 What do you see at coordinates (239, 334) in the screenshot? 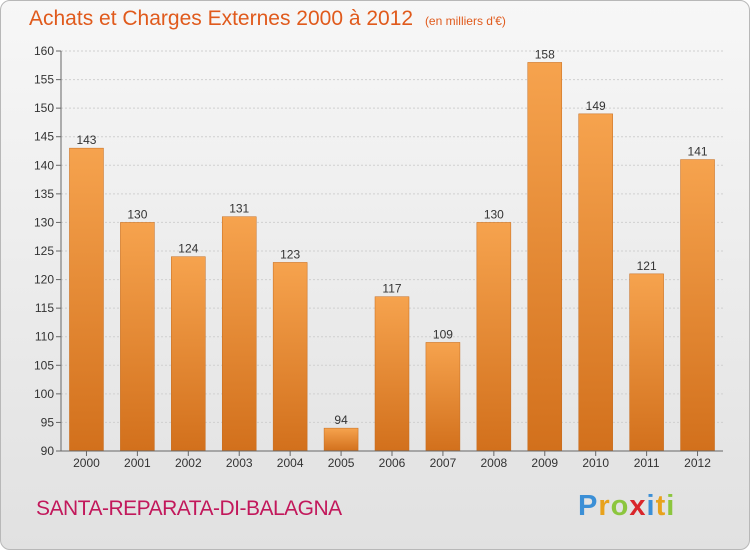
I see `bar-2003` at bounding box center [239, 334].